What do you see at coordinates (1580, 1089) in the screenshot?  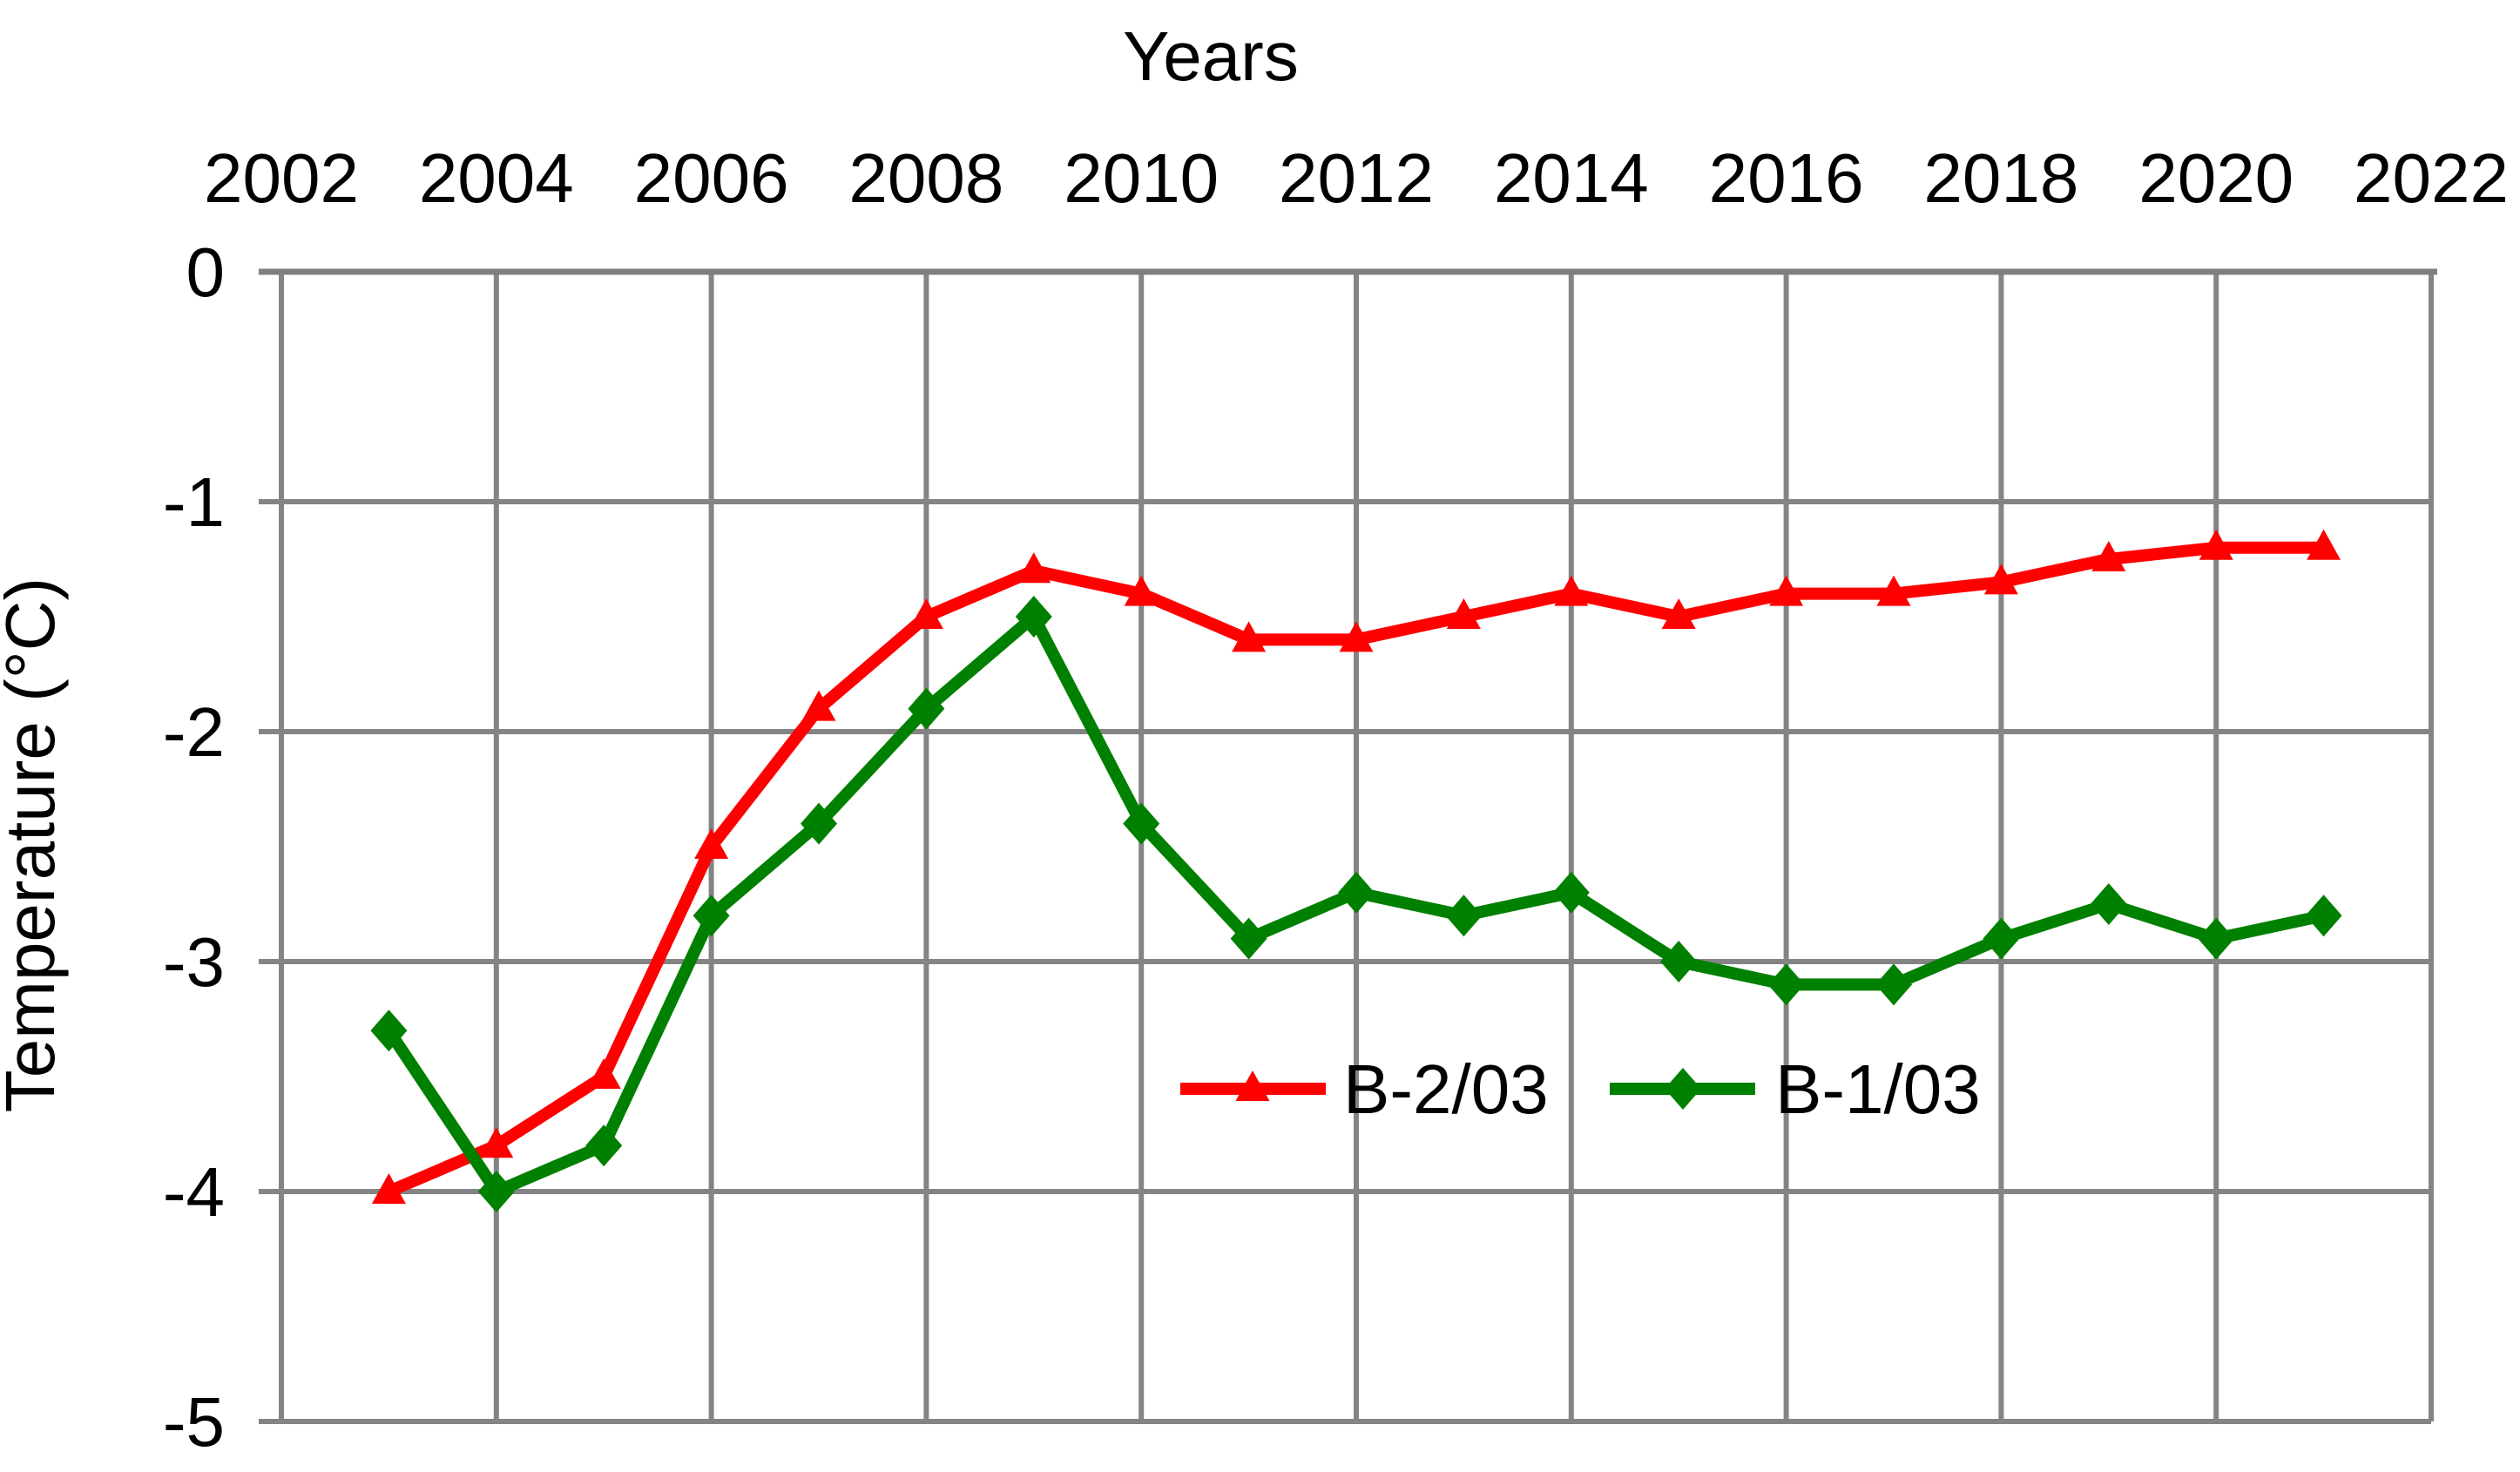 I see `legend: B-2/03 B-1/03` at bounding box center [1580, 1089].